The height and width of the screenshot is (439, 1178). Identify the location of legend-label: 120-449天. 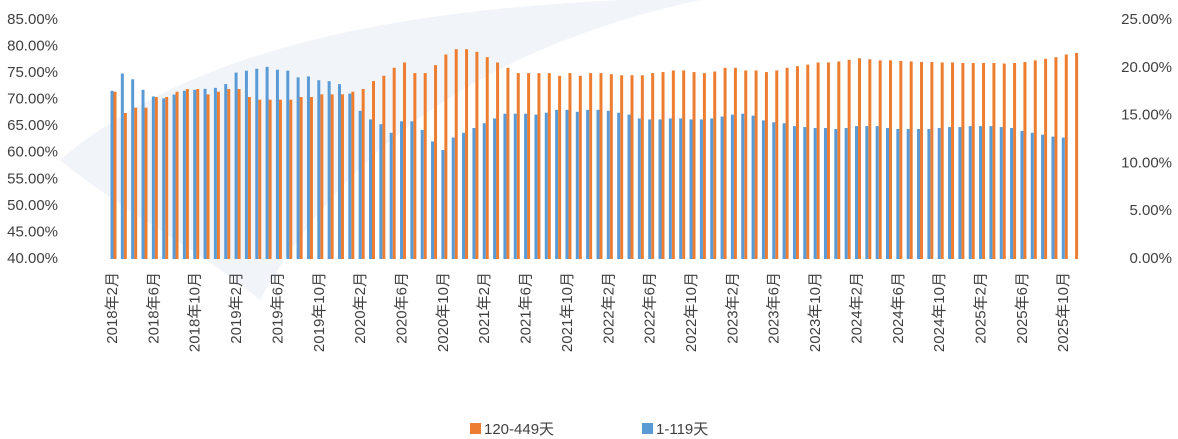
(519, 429).